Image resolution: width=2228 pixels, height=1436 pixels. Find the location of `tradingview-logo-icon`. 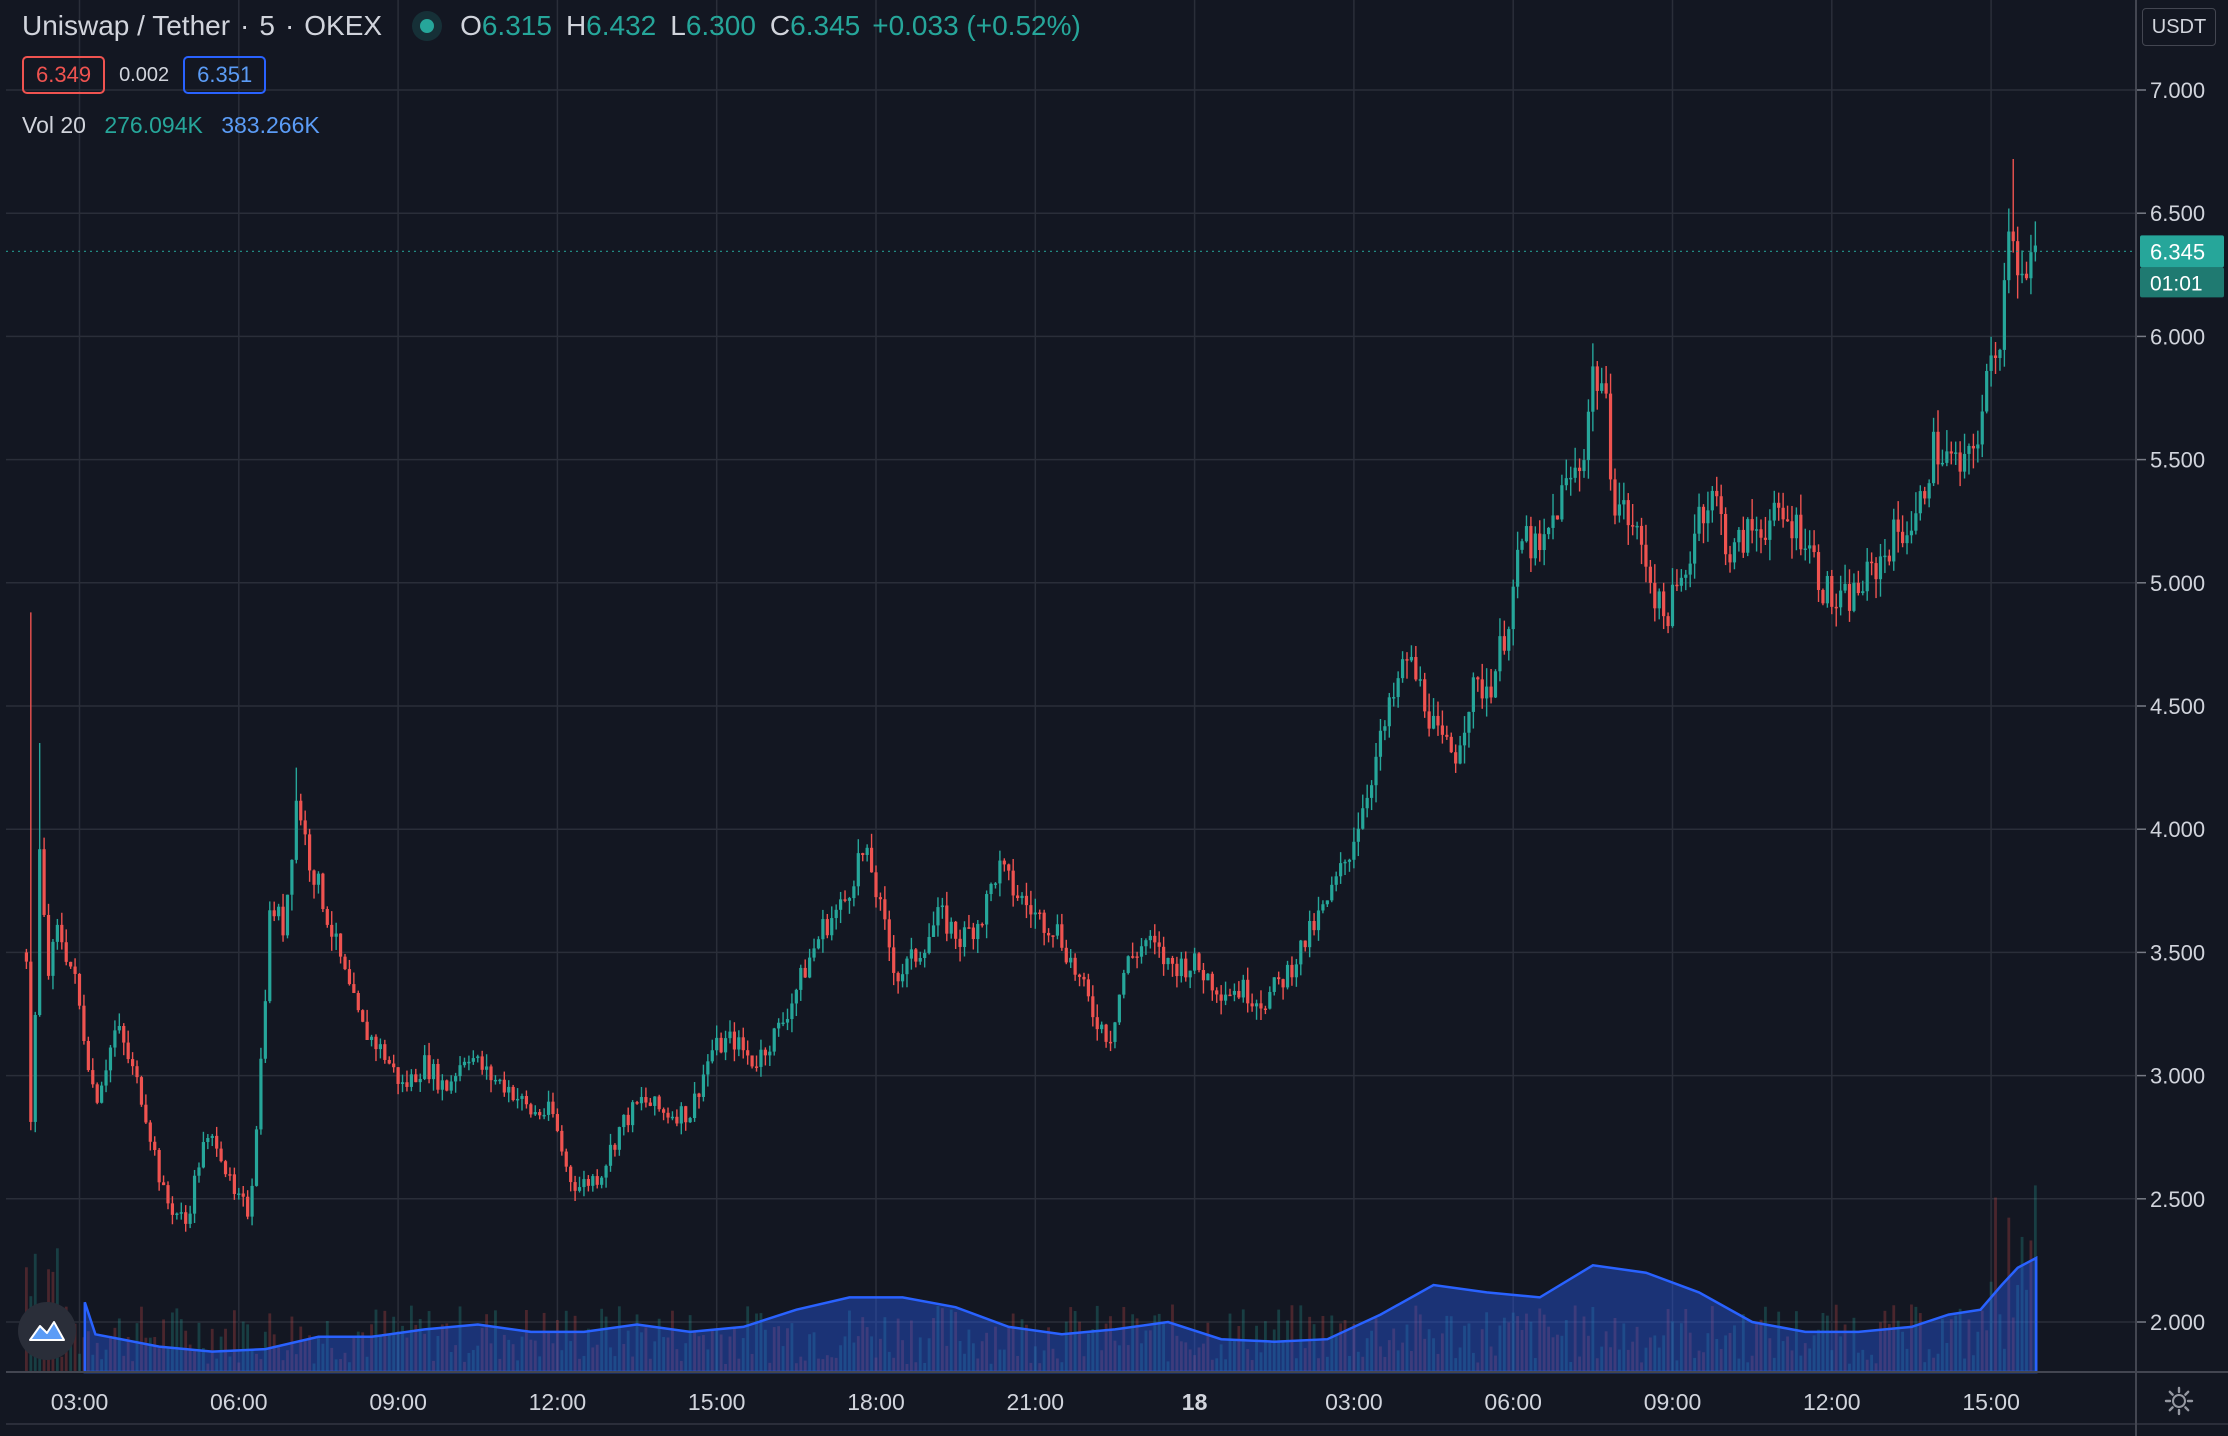

tradingview-logo-icon is located at coordinates (47, 1331).